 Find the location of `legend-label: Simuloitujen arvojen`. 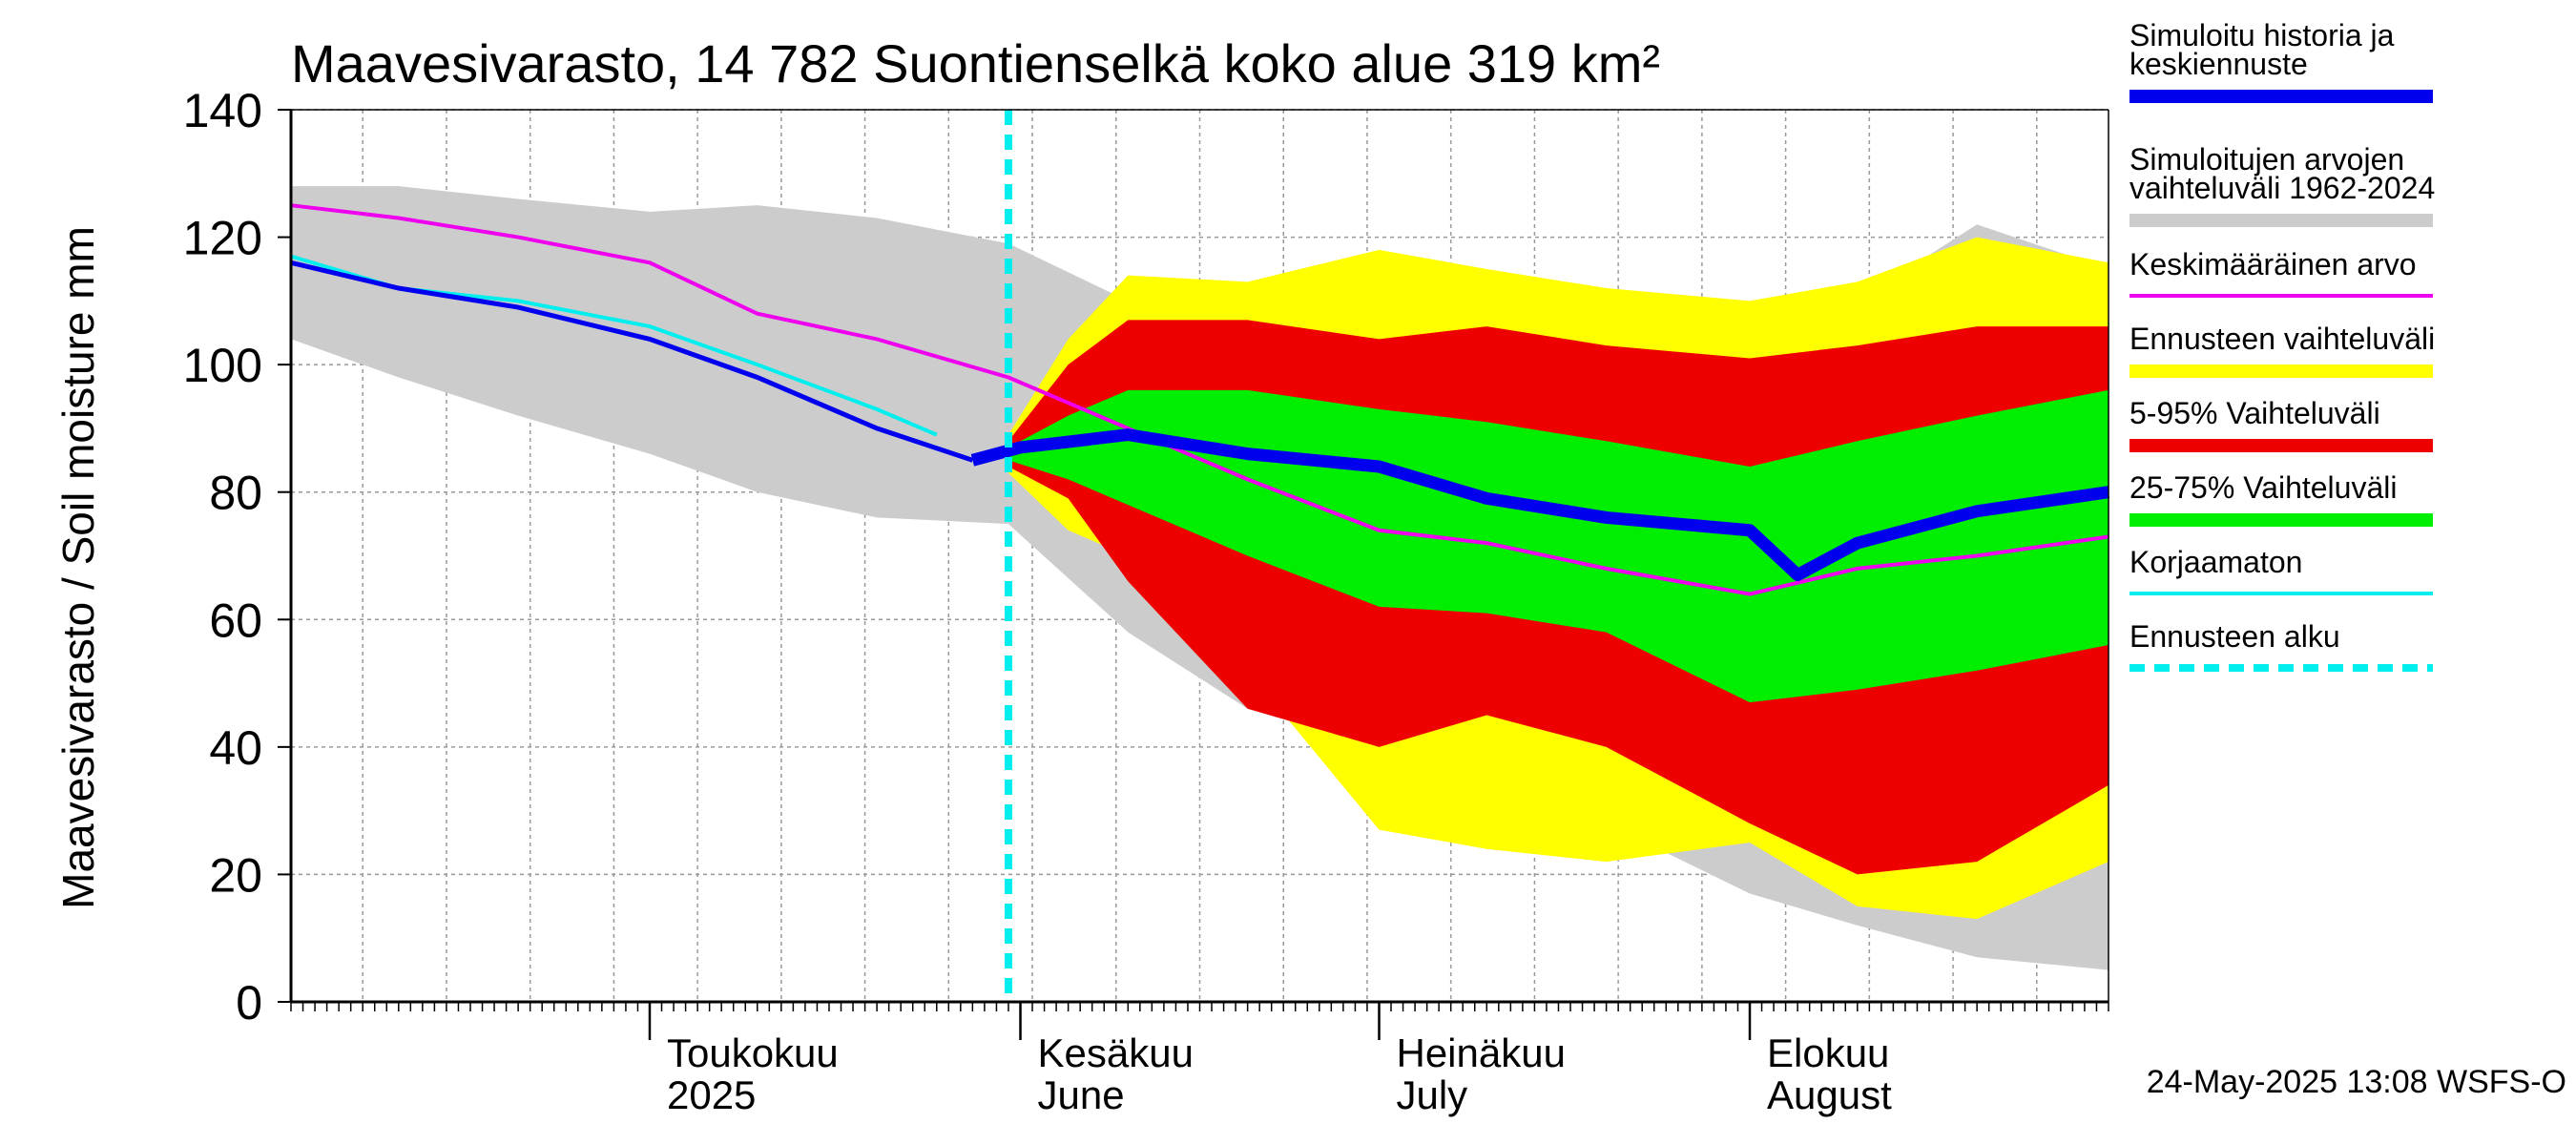

legend-label: Simuloitujen arvojen is located at coordinates (2266, 159).